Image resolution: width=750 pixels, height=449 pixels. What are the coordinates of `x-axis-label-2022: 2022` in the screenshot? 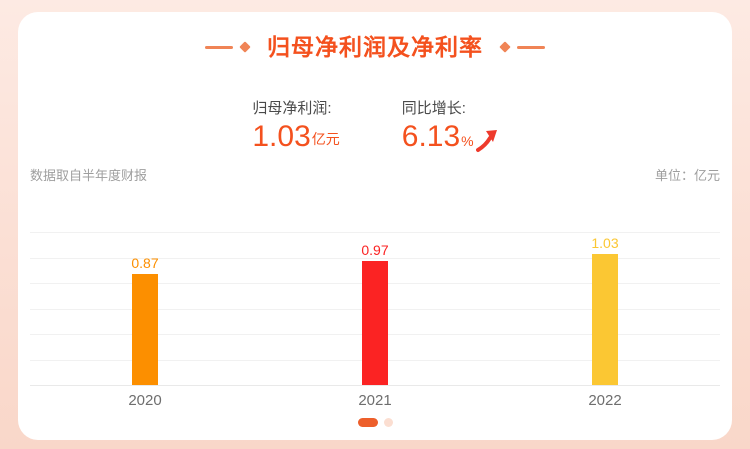 It's located at (605, 400).